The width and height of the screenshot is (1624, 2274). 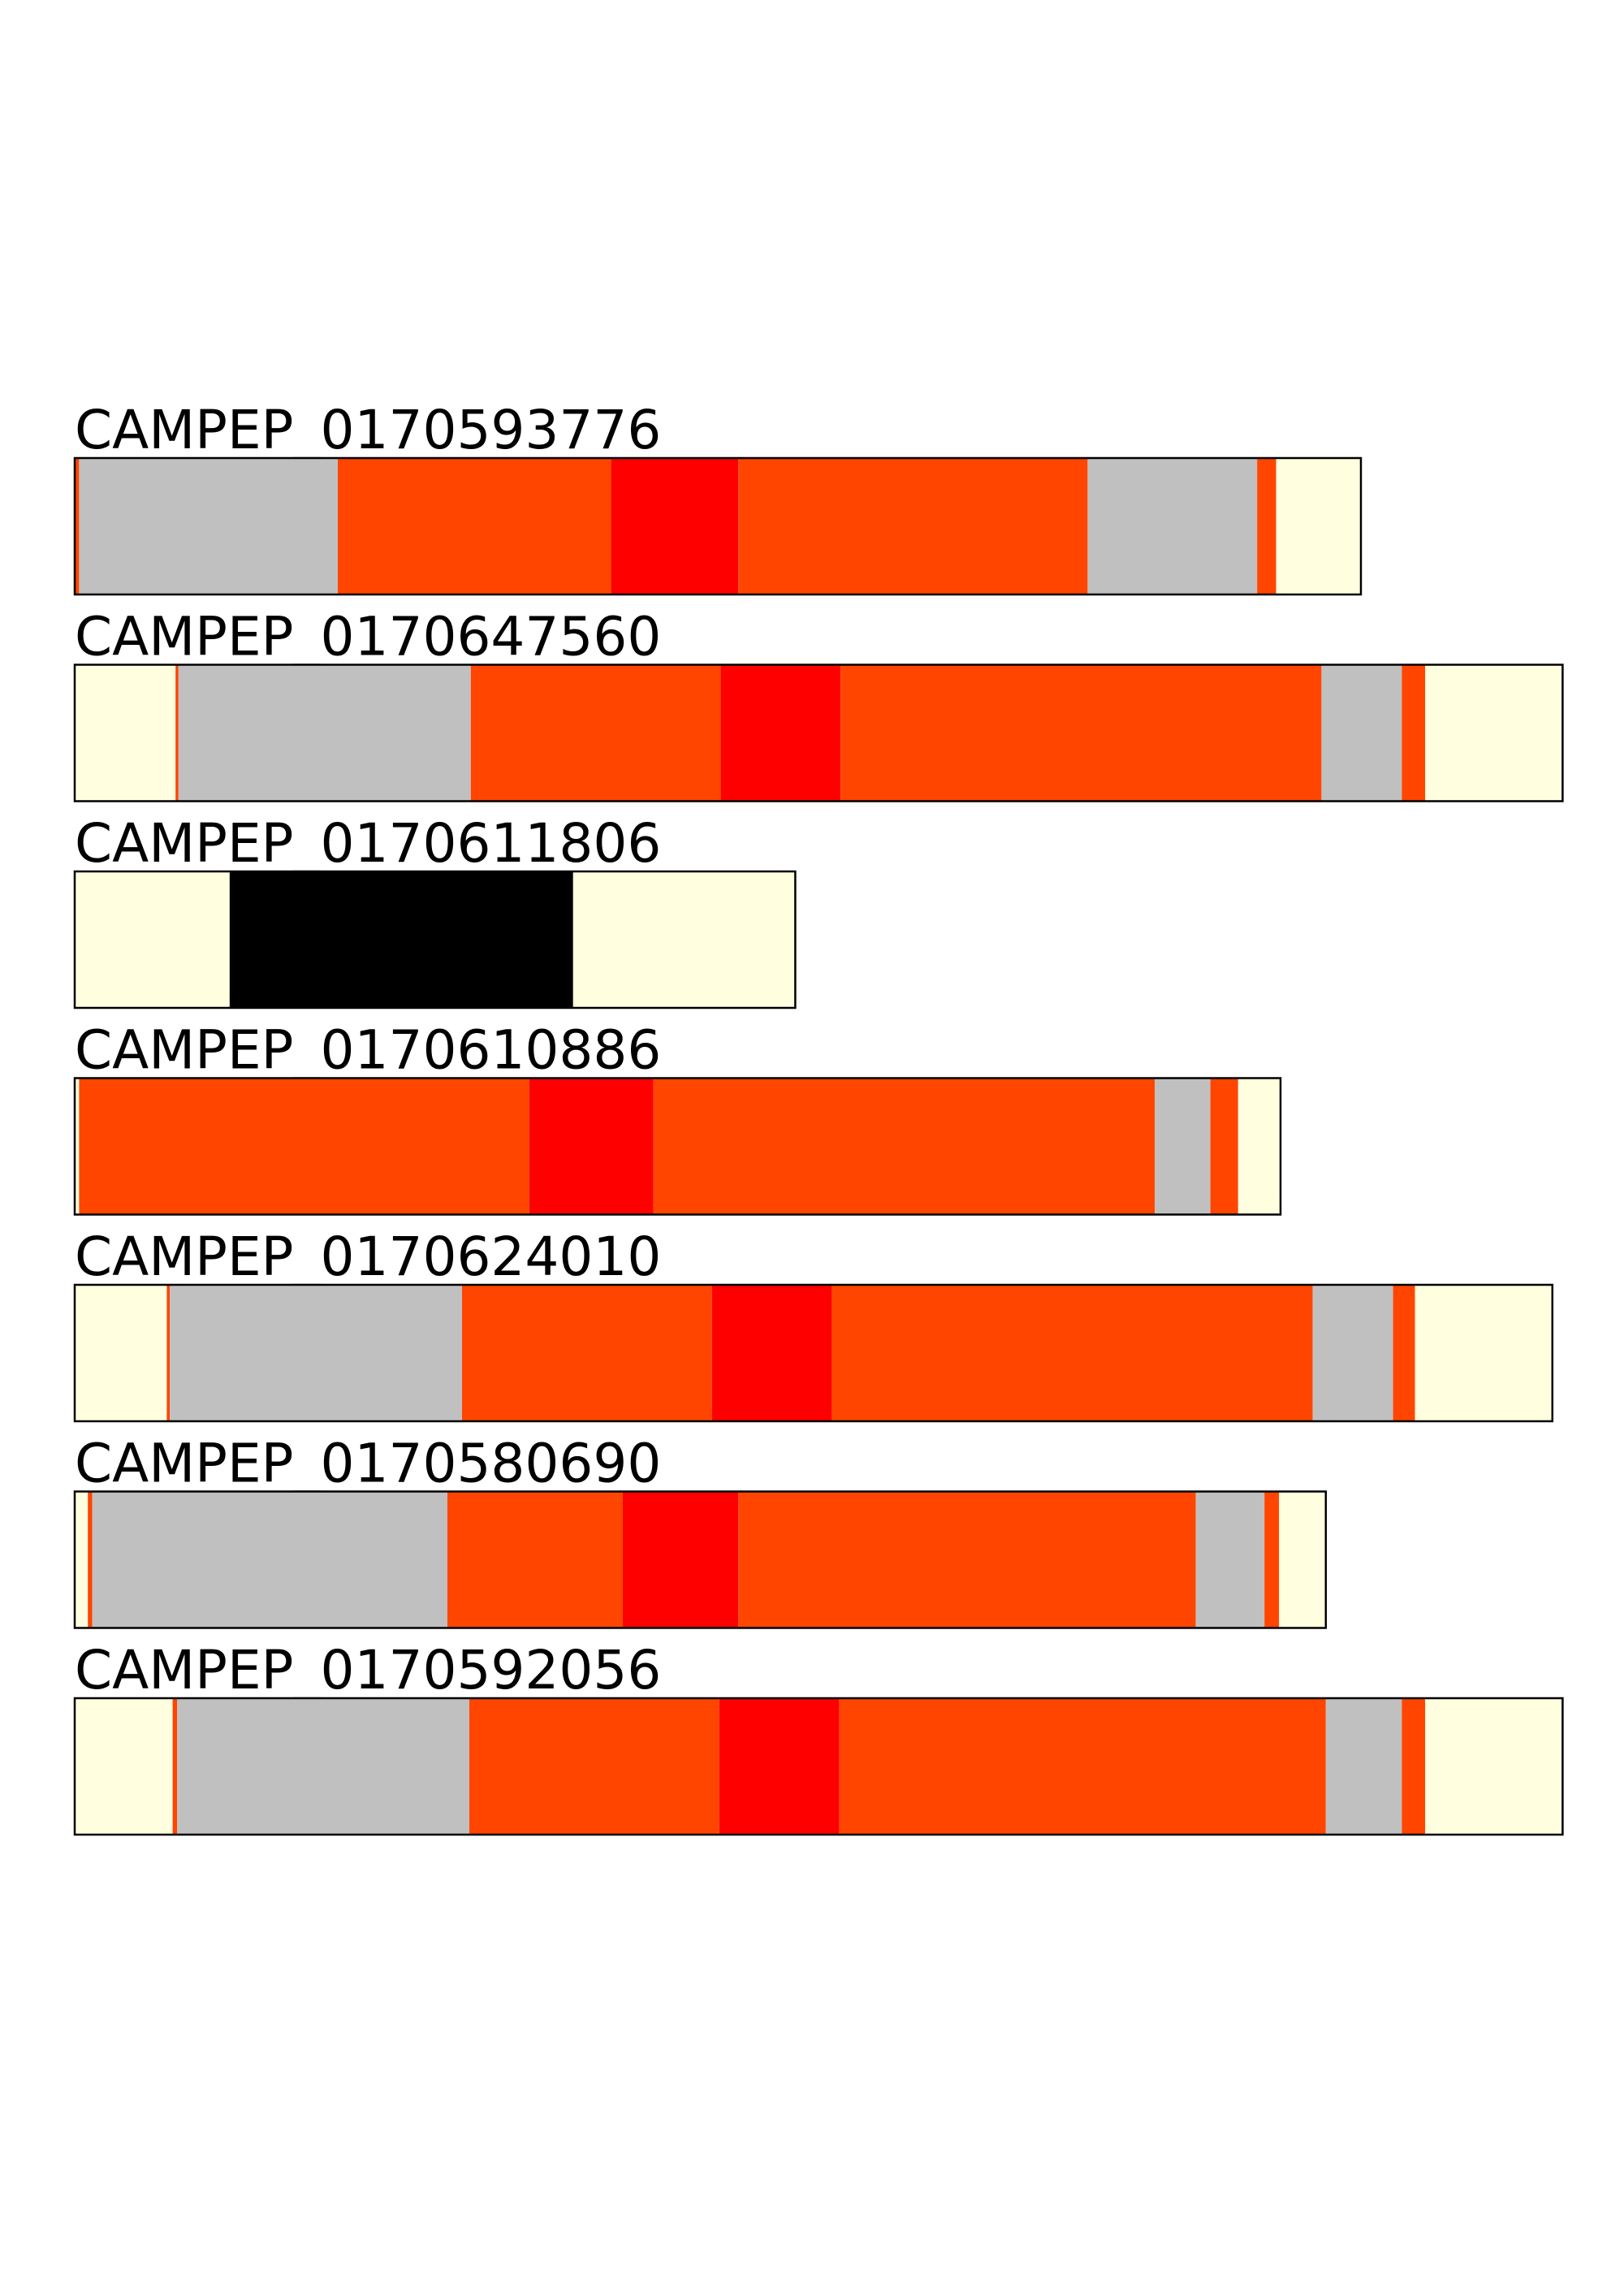 What do you see at coordinates (368, 843) in the screenshot?
I see `row-label: CAMPEP_0170611806` at bounding box center [368, 843].